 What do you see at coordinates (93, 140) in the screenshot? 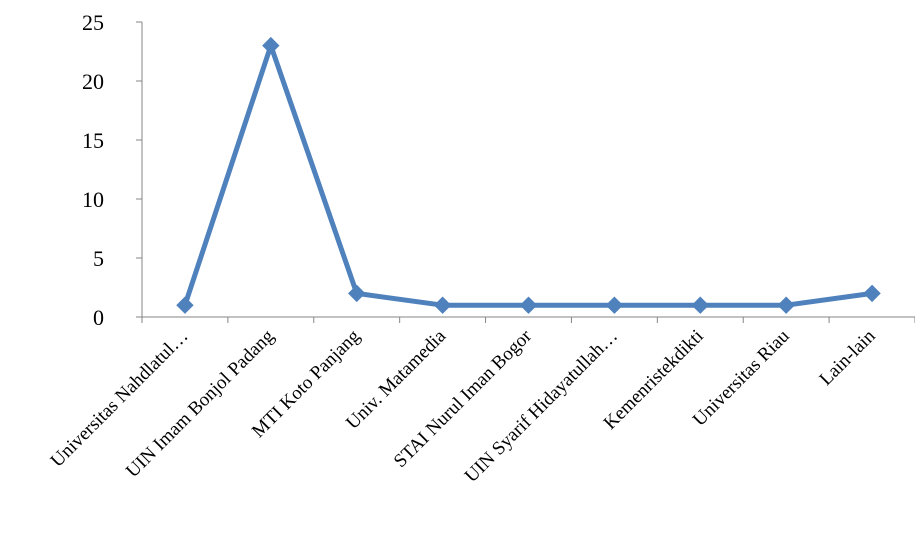
I see `y-tick-label: 15` at bounding box center [93, 140].